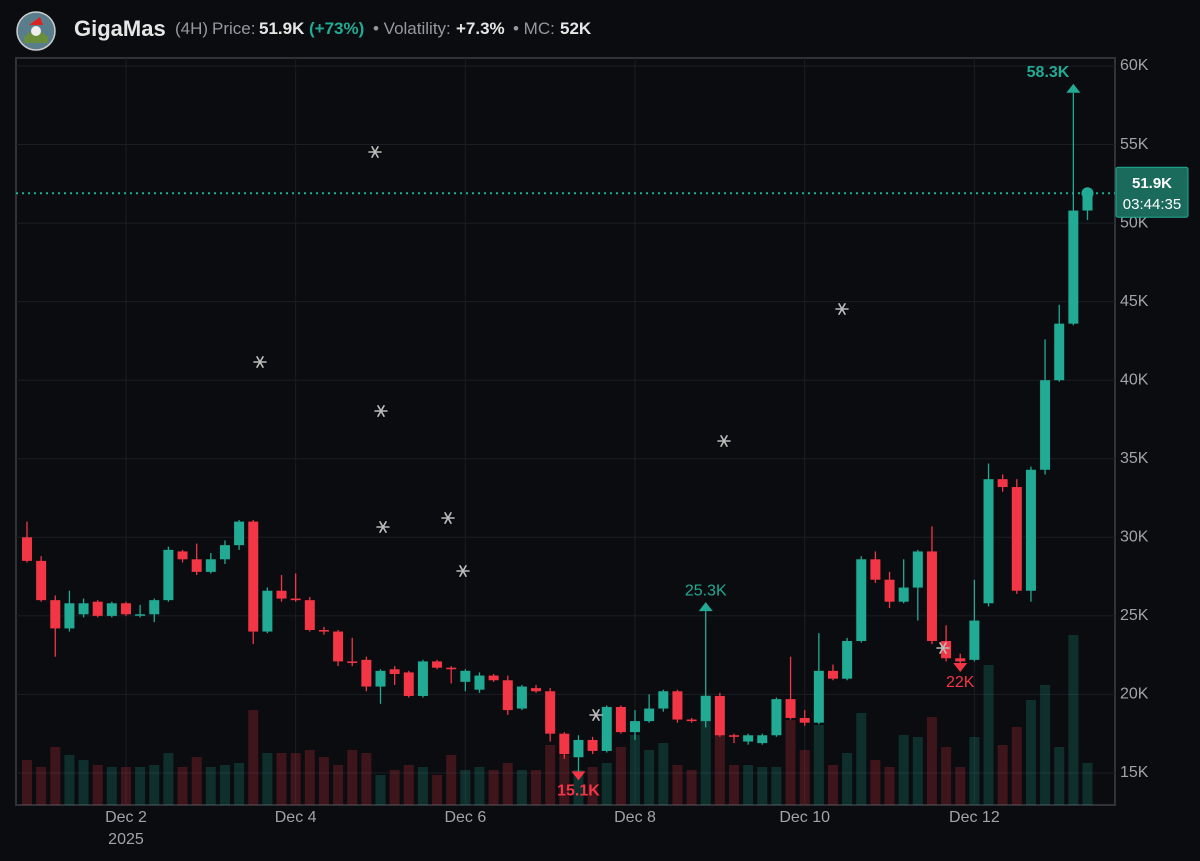 This screenshot has height=861, width=1200. What do you see at coordinates (1134, 694) in the screenshot?
I see `y-tick-label: 20K` at bounding box center [1134, 694].